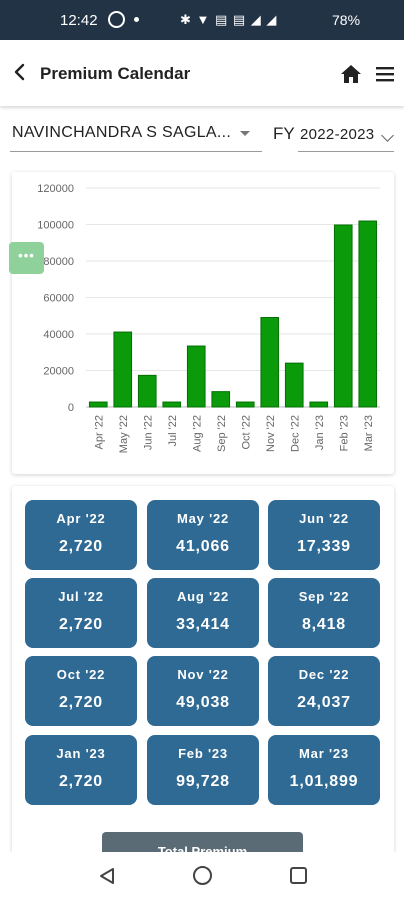  I want to click on month-tile-aug: Aug '22 33,414, so click(203, 613).